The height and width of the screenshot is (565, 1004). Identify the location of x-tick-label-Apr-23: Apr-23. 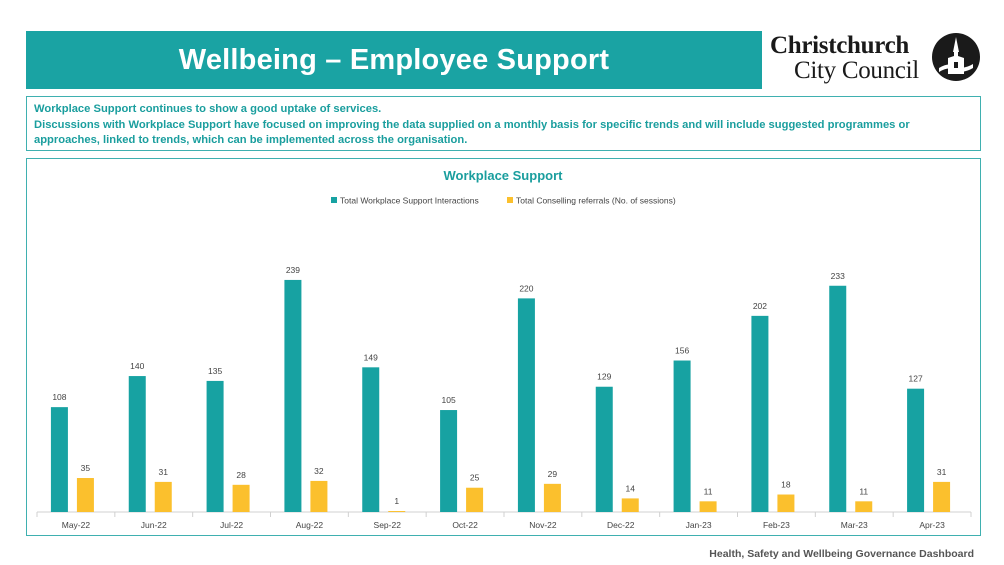
(932, 525).